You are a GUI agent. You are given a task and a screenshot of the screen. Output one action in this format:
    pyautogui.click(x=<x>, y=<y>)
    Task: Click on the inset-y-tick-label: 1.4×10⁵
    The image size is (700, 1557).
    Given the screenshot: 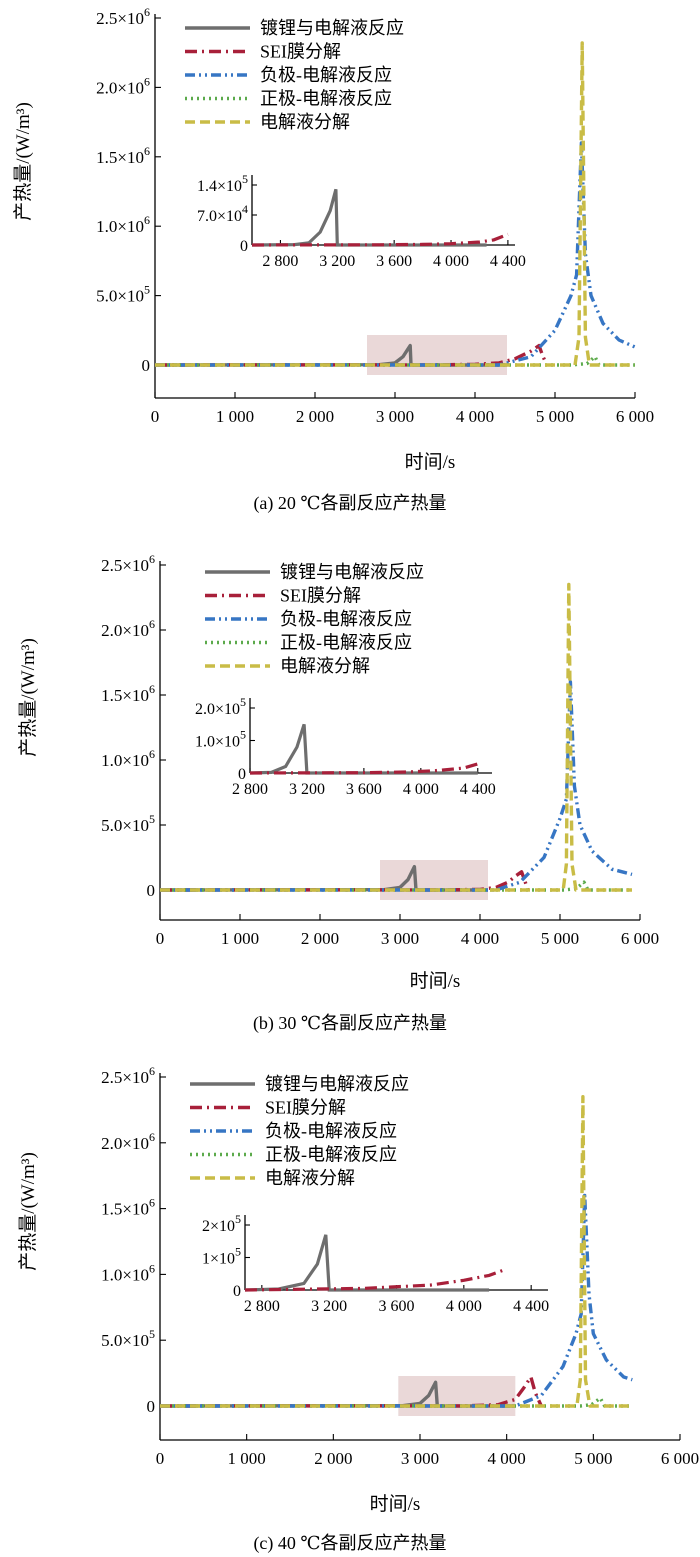 What is the action you would take?
    pyautogui.click(x=222, y=183)
    